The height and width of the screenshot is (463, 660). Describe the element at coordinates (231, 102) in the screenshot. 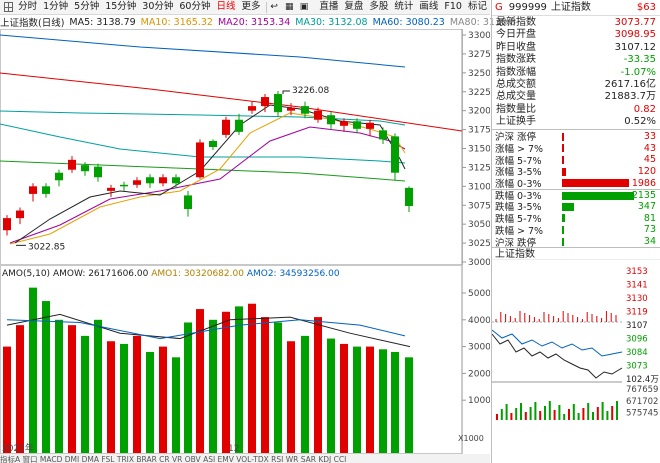

I see `ma60-line` at that location.